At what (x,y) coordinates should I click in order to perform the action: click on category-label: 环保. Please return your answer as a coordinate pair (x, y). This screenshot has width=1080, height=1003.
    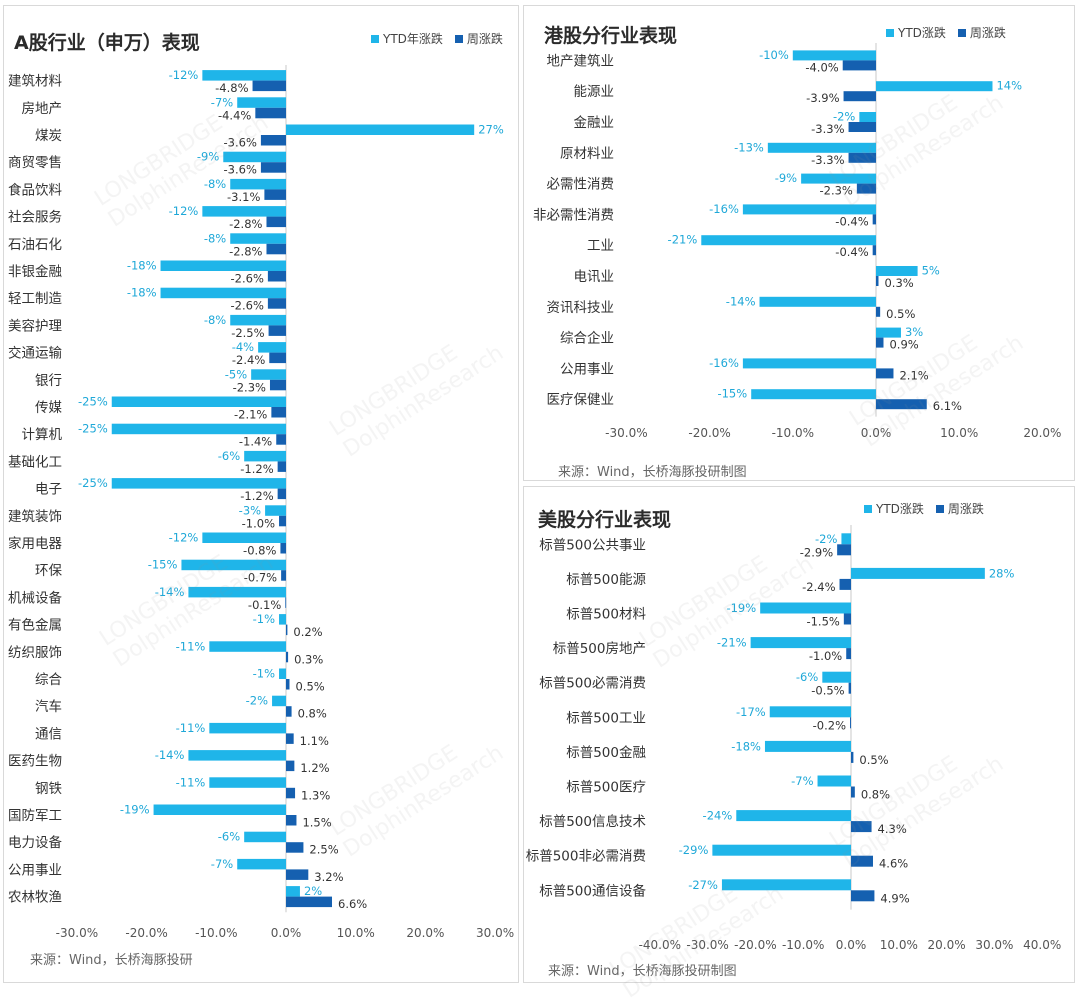
    Looking at the image, I should click on (48, 571).